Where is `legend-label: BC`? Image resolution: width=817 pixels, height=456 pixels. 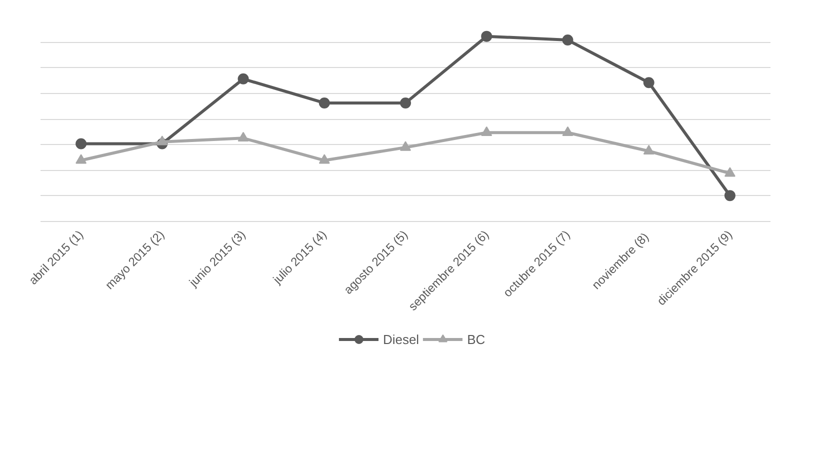
legend-label: BC is located at coordinates (476, 339).